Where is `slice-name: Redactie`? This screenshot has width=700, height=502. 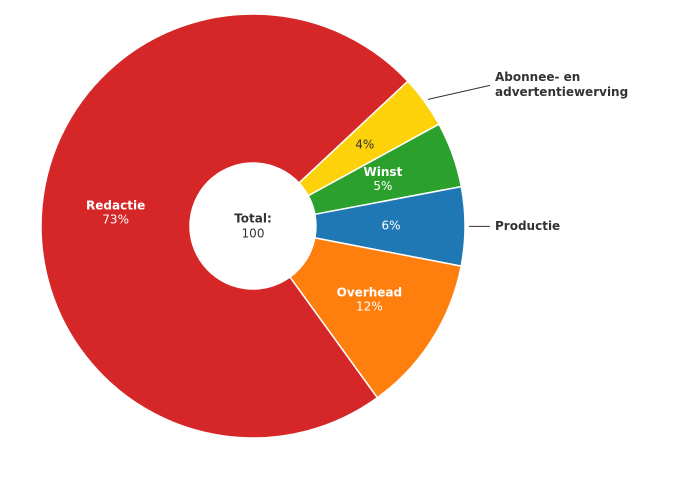 slice-name: Redactie is located at coordinates (115, 205).